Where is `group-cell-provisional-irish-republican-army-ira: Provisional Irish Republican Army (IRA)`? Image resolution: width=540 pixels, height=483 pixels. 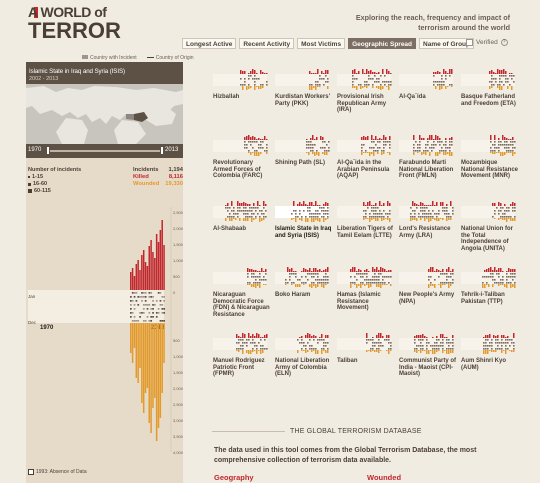 group-cell-provisional-irish-republican-army-ira: Provisional Irish Republican Army (IRA) is located at coordinates (365, 97).